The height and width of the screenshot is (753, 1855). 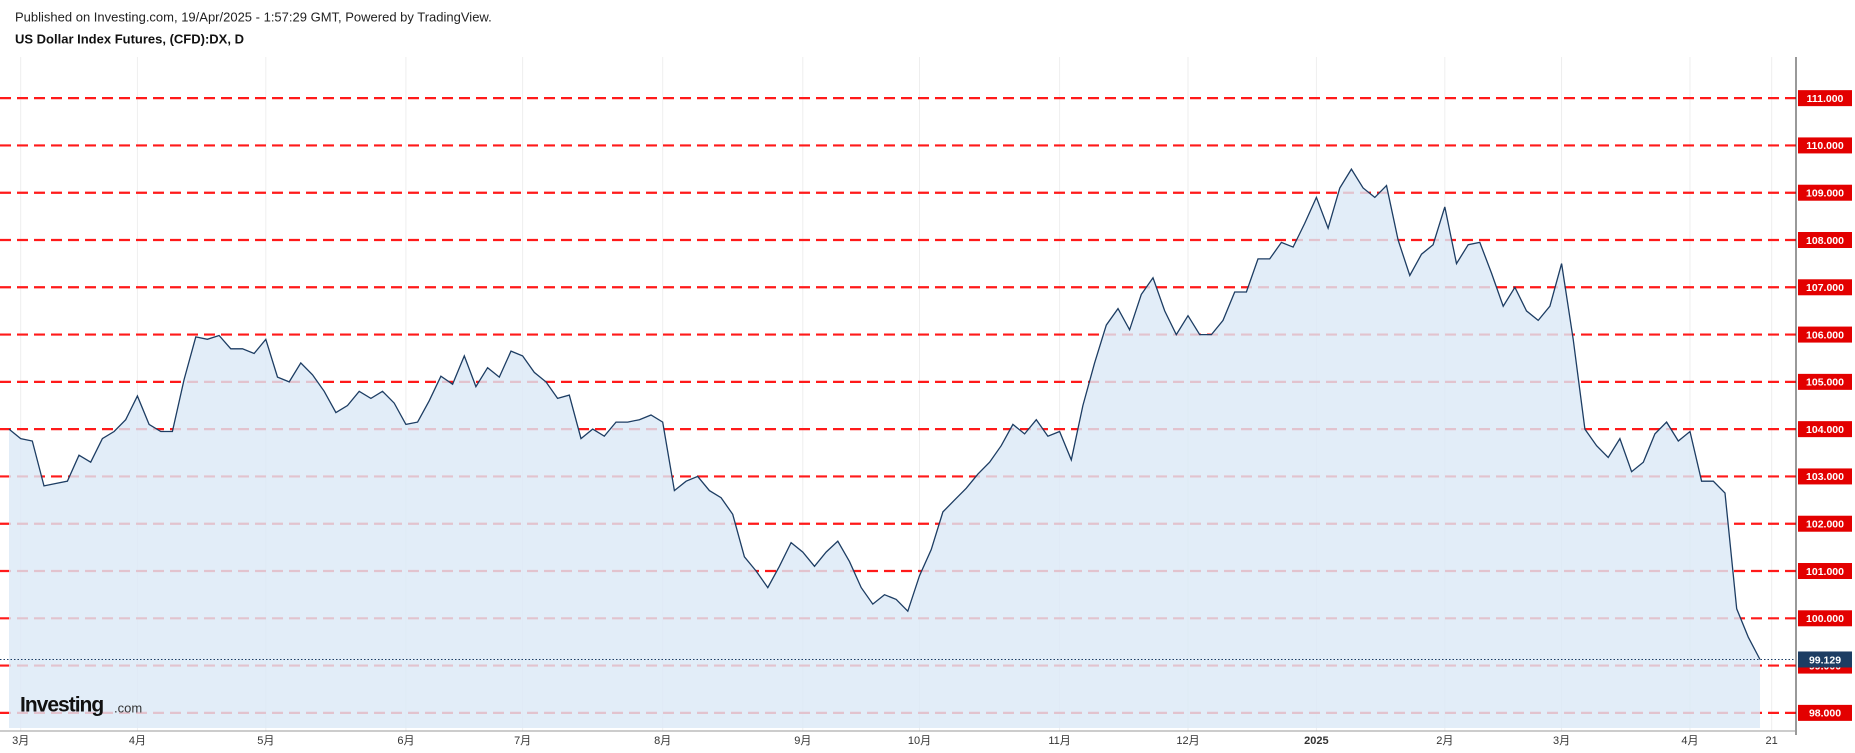 I want to click on y-tick-label: 102.000, so click(x=1825, y=525).